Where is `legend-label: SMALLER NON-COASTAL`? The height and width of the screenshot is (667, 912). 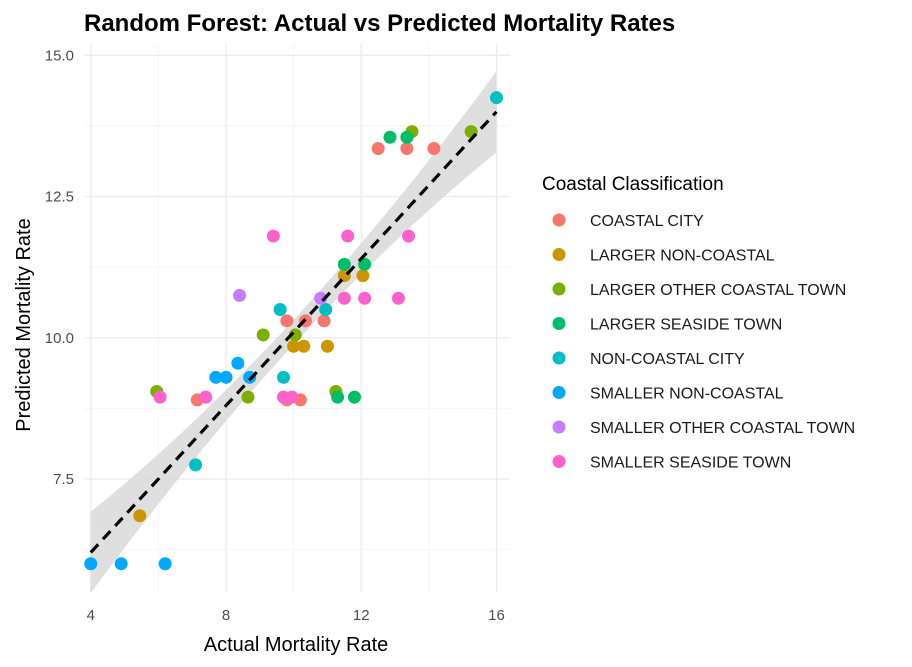 legend-label: SMALLER NON-COASTAL is located at coordinates (687, 394).